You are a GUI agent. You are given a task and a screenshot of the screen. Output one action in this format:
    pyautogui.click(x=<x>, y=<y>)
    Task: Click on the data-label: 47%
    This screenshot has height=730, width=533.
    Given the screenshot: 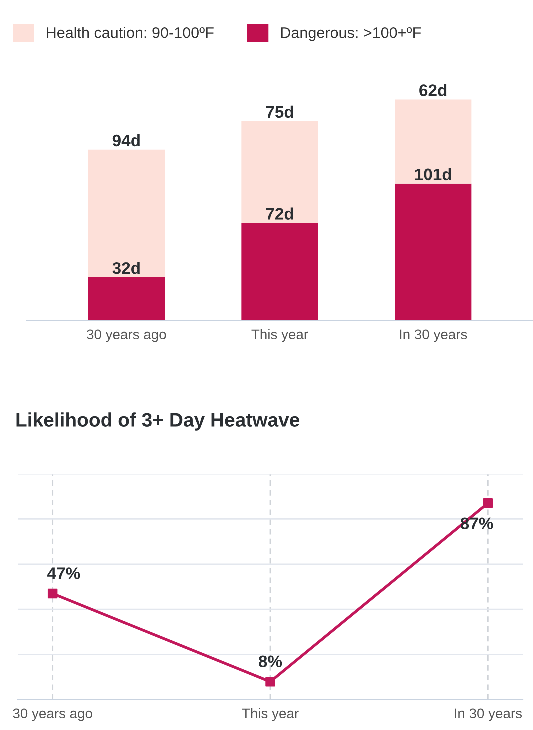 What is the action you would take?
    pyautogui.click(x=64, y=574)
    